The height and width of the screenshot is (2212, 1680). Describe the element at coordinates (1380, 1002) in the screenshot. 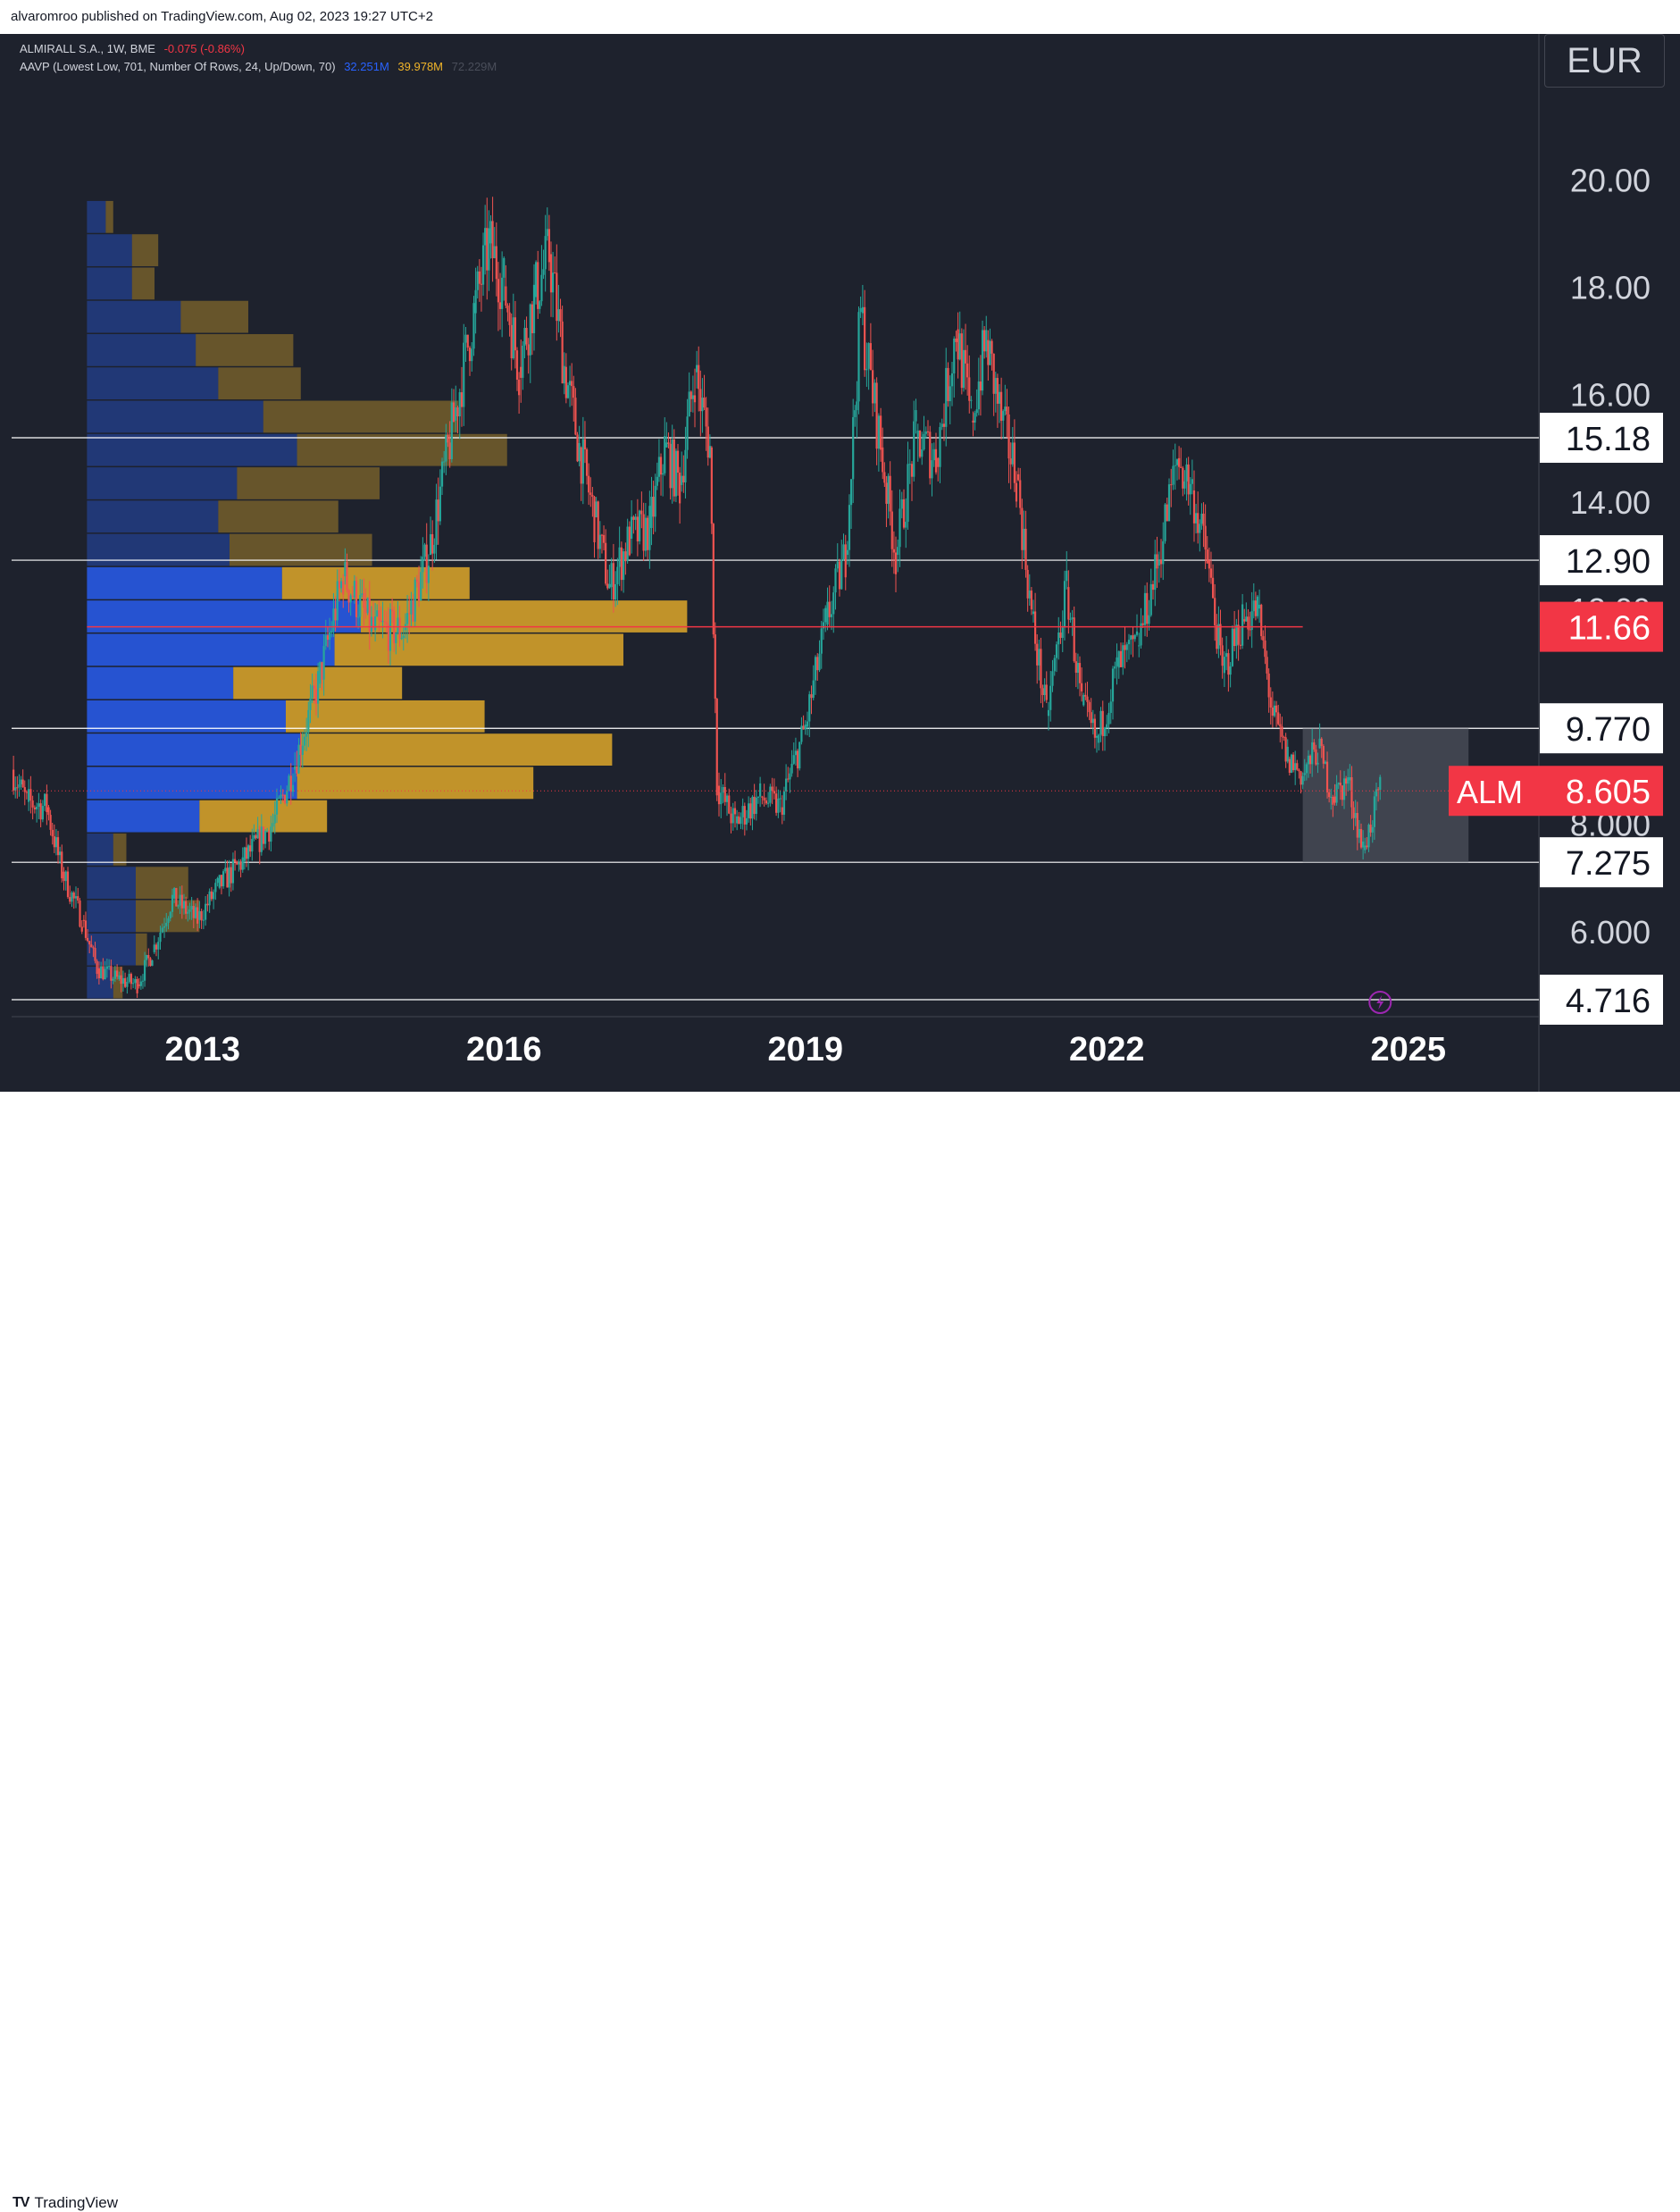

I see `flash-icon` at that location.